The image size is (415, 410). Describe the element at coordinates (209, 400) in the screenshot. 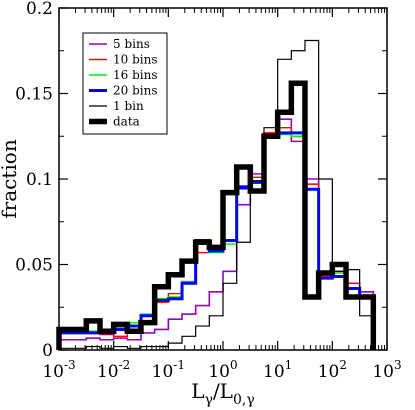

I see `x-axis-title-sub1: γ` at that location.